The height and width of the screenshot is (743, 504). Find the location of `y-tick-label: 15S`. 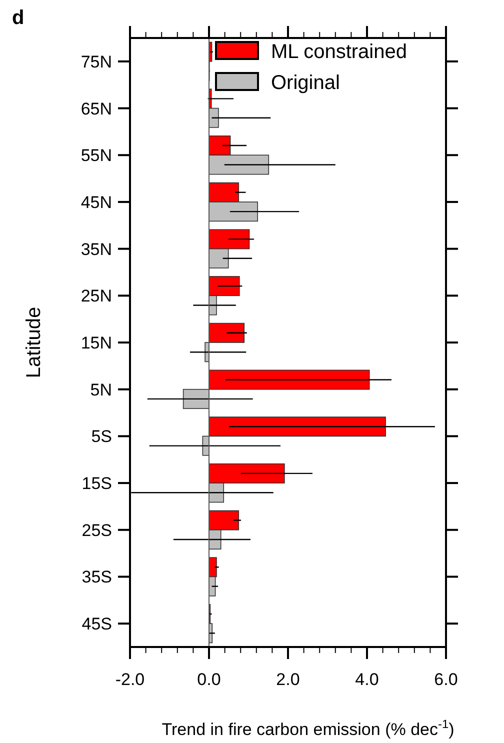

y-tick-label: 15S is located at coordinates (97, 484).